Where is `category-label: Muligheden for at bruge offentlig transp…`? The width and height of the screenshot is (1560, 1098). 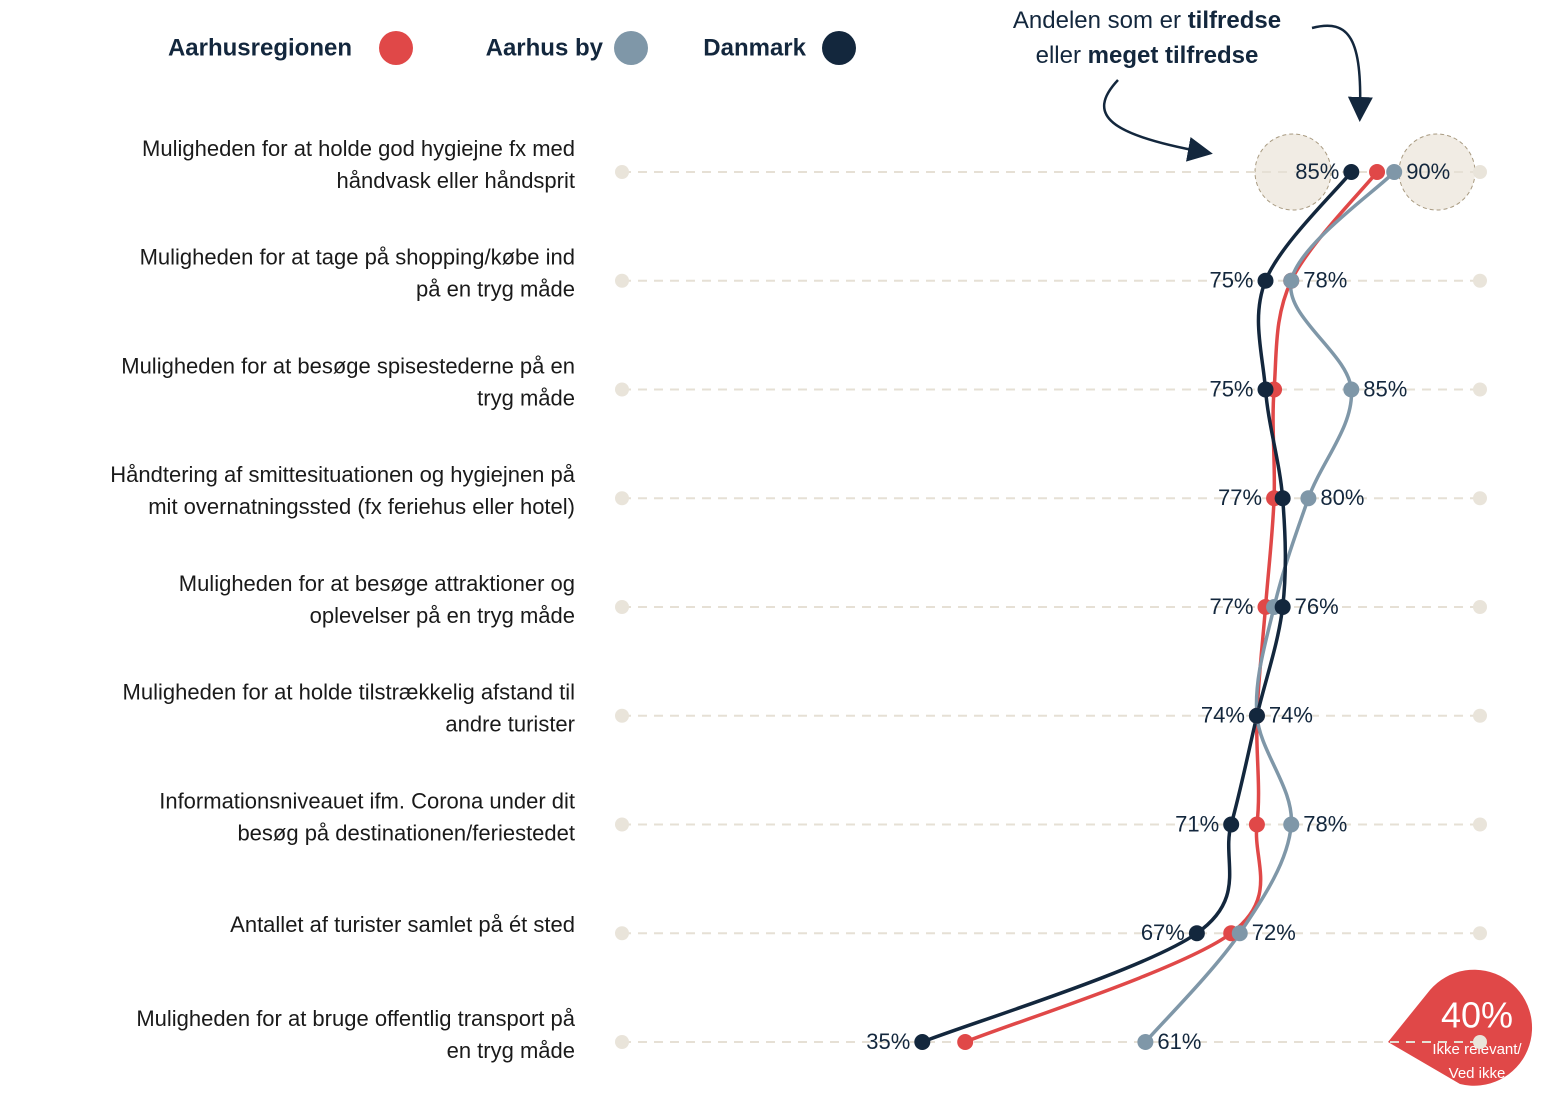
category-label: Muligheden for at bruge offentlig transp… is located at coordinates (355, 1018).